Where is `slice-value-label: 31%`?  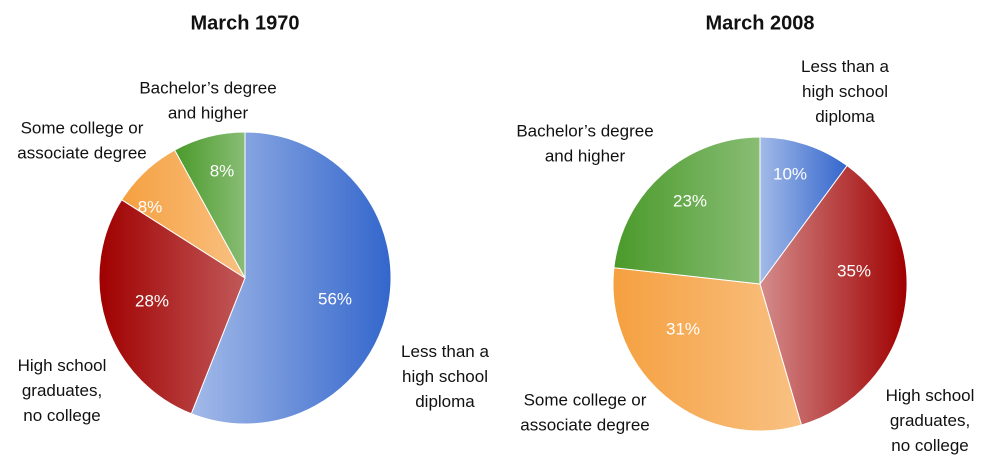
slice-value-label: 31% is located at coordinates (683, 328).